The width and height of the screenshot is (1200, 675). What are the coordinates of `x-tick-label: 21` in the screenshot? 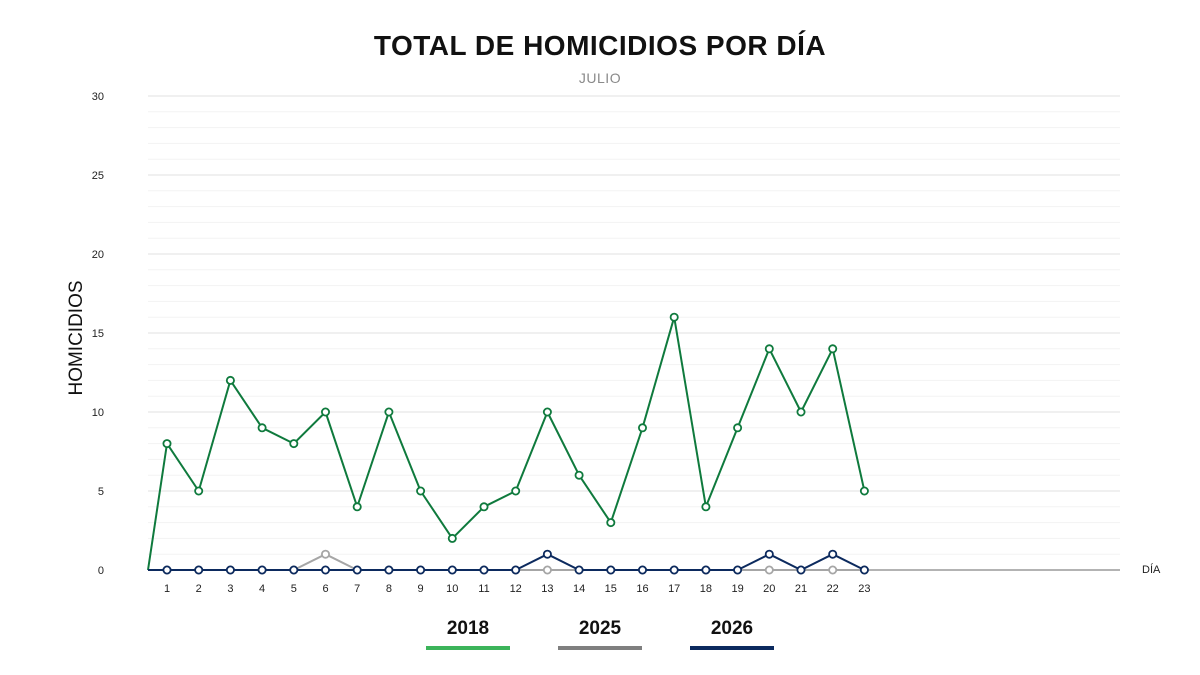 It's located at (801, 589).